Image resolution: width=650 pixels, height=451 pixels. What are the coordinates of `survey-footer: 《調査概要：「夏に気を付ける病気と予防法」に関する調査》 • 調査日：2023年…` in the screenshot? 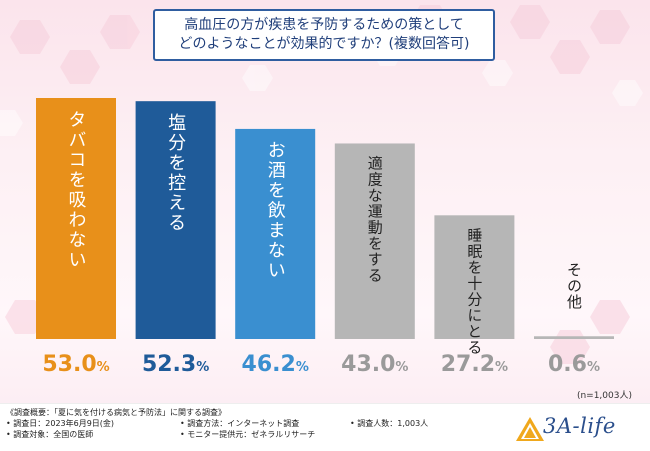 It's located at (325, 427).